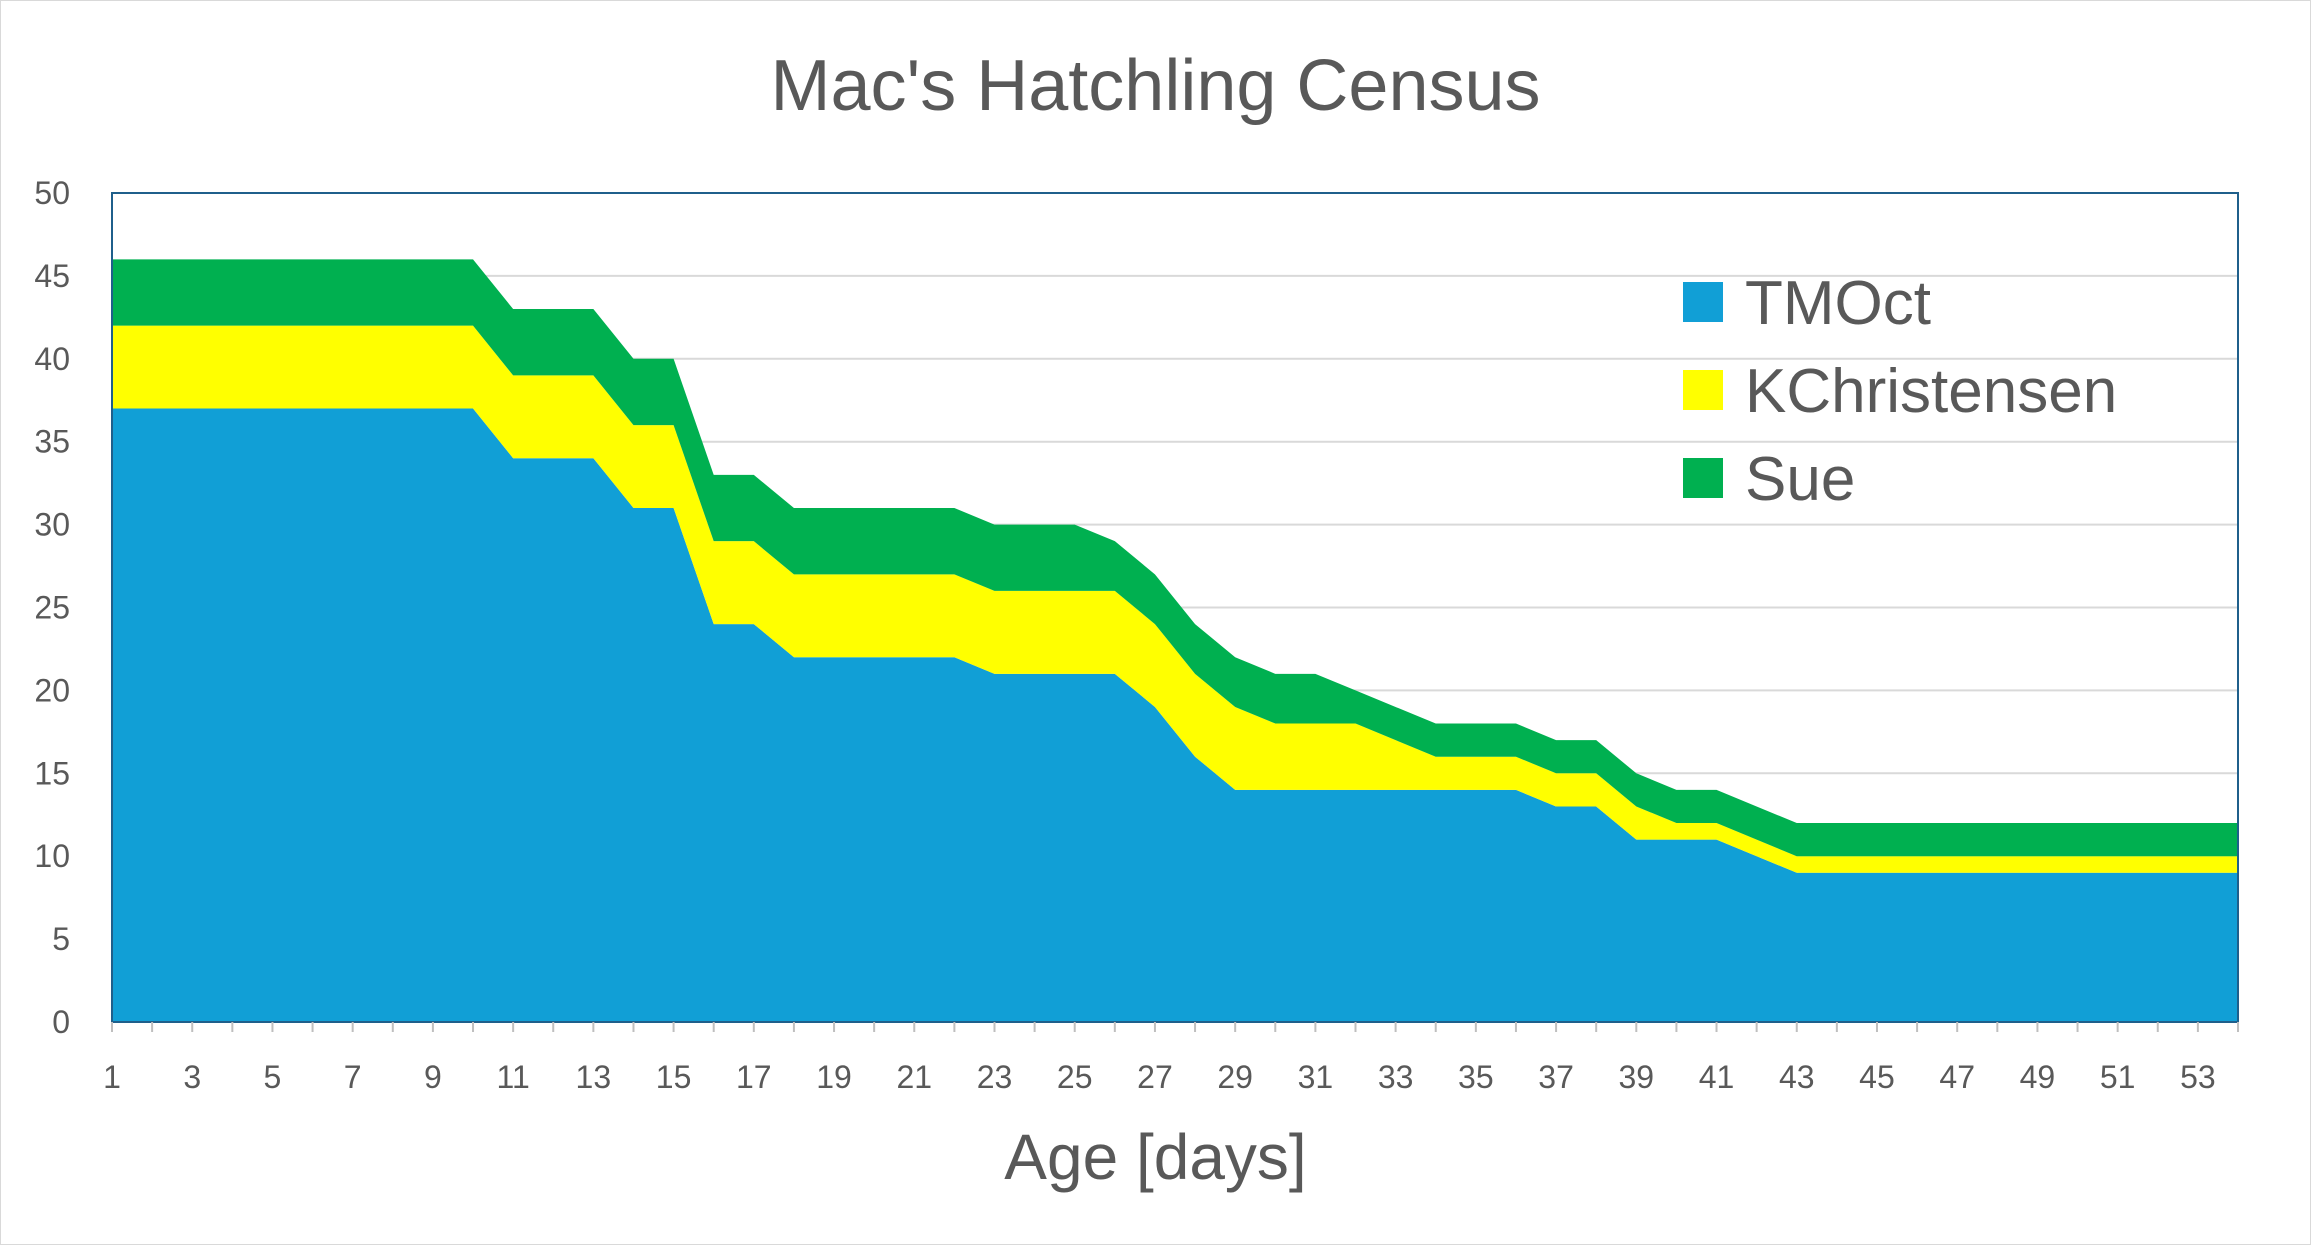 This screenshot has width=2311, height=1245. I want to click on x-tick-label: 15, so click(674, 1077).